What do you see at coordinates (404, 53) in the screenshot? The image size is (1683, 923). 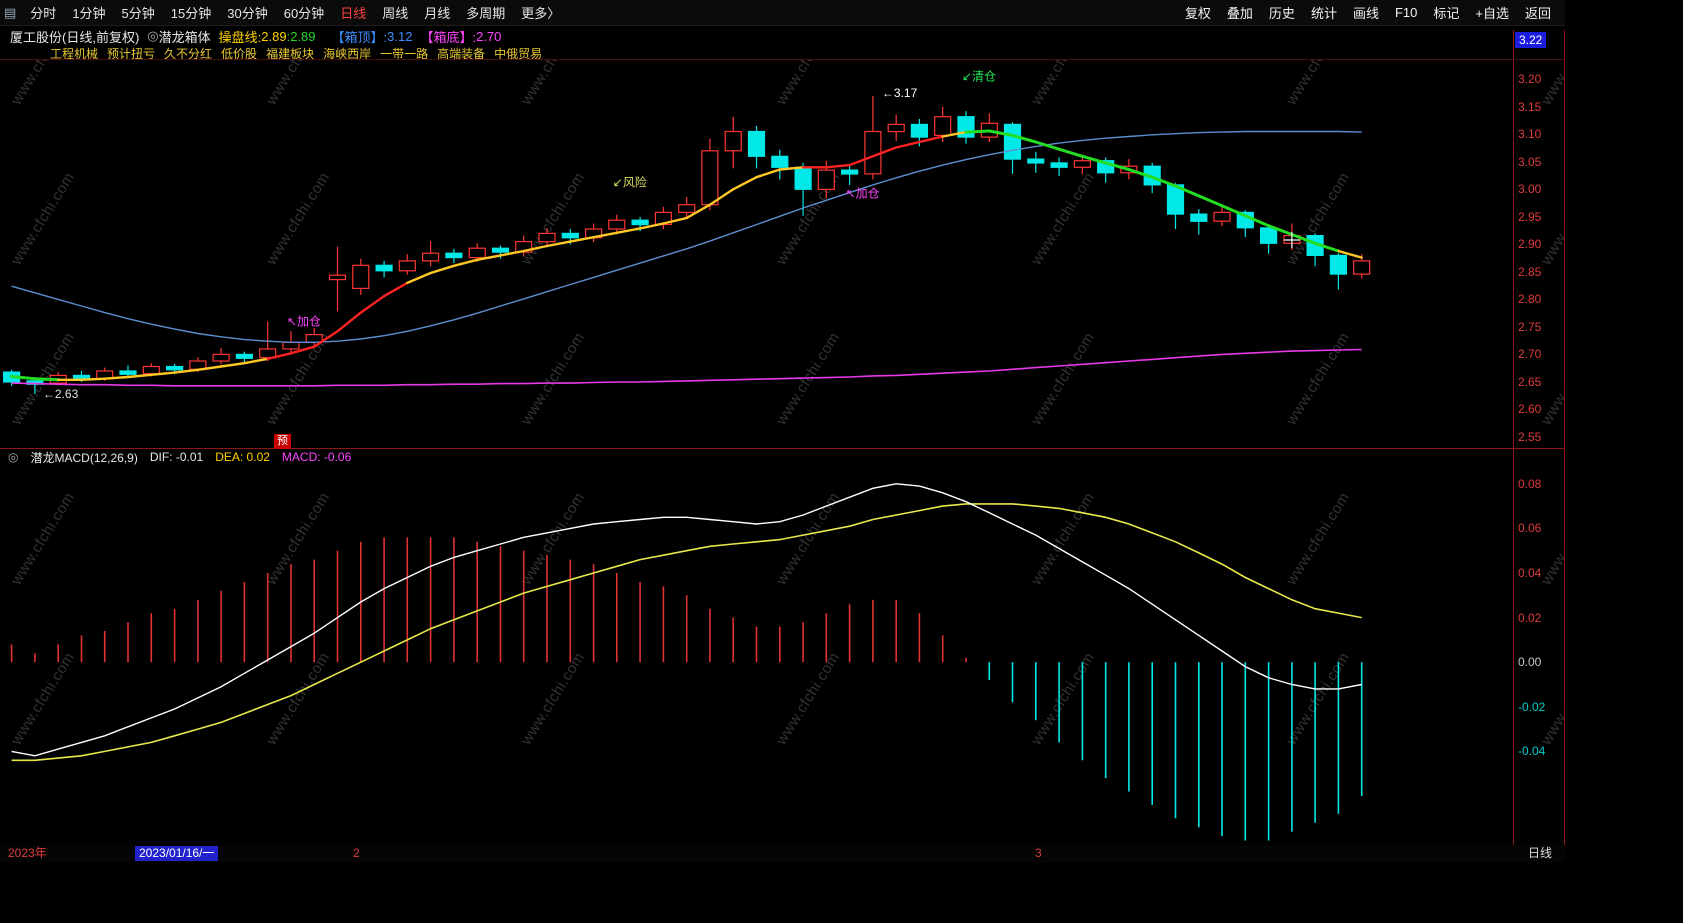 I see `concept-tag-一带一路: 一带一路` at bounding box center [404, 53].